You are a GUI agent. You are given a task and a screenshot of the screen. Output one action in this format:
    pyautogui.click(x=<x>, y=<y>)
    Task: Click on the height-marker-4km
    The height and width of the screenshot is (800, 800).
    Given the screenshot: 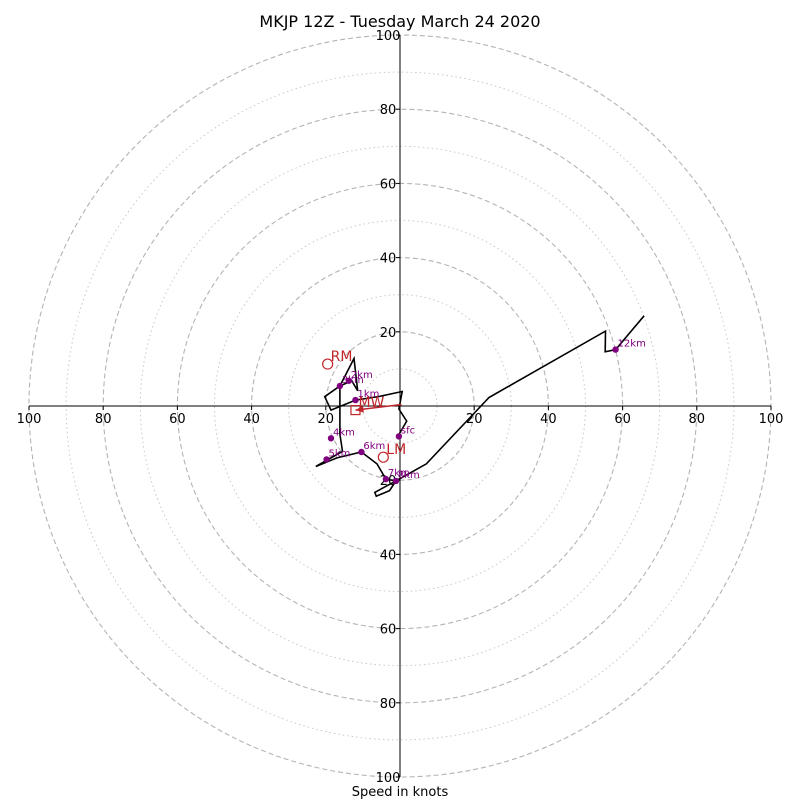 What is the action you would take?
    pyautogui.click(x=331, y=438)
    